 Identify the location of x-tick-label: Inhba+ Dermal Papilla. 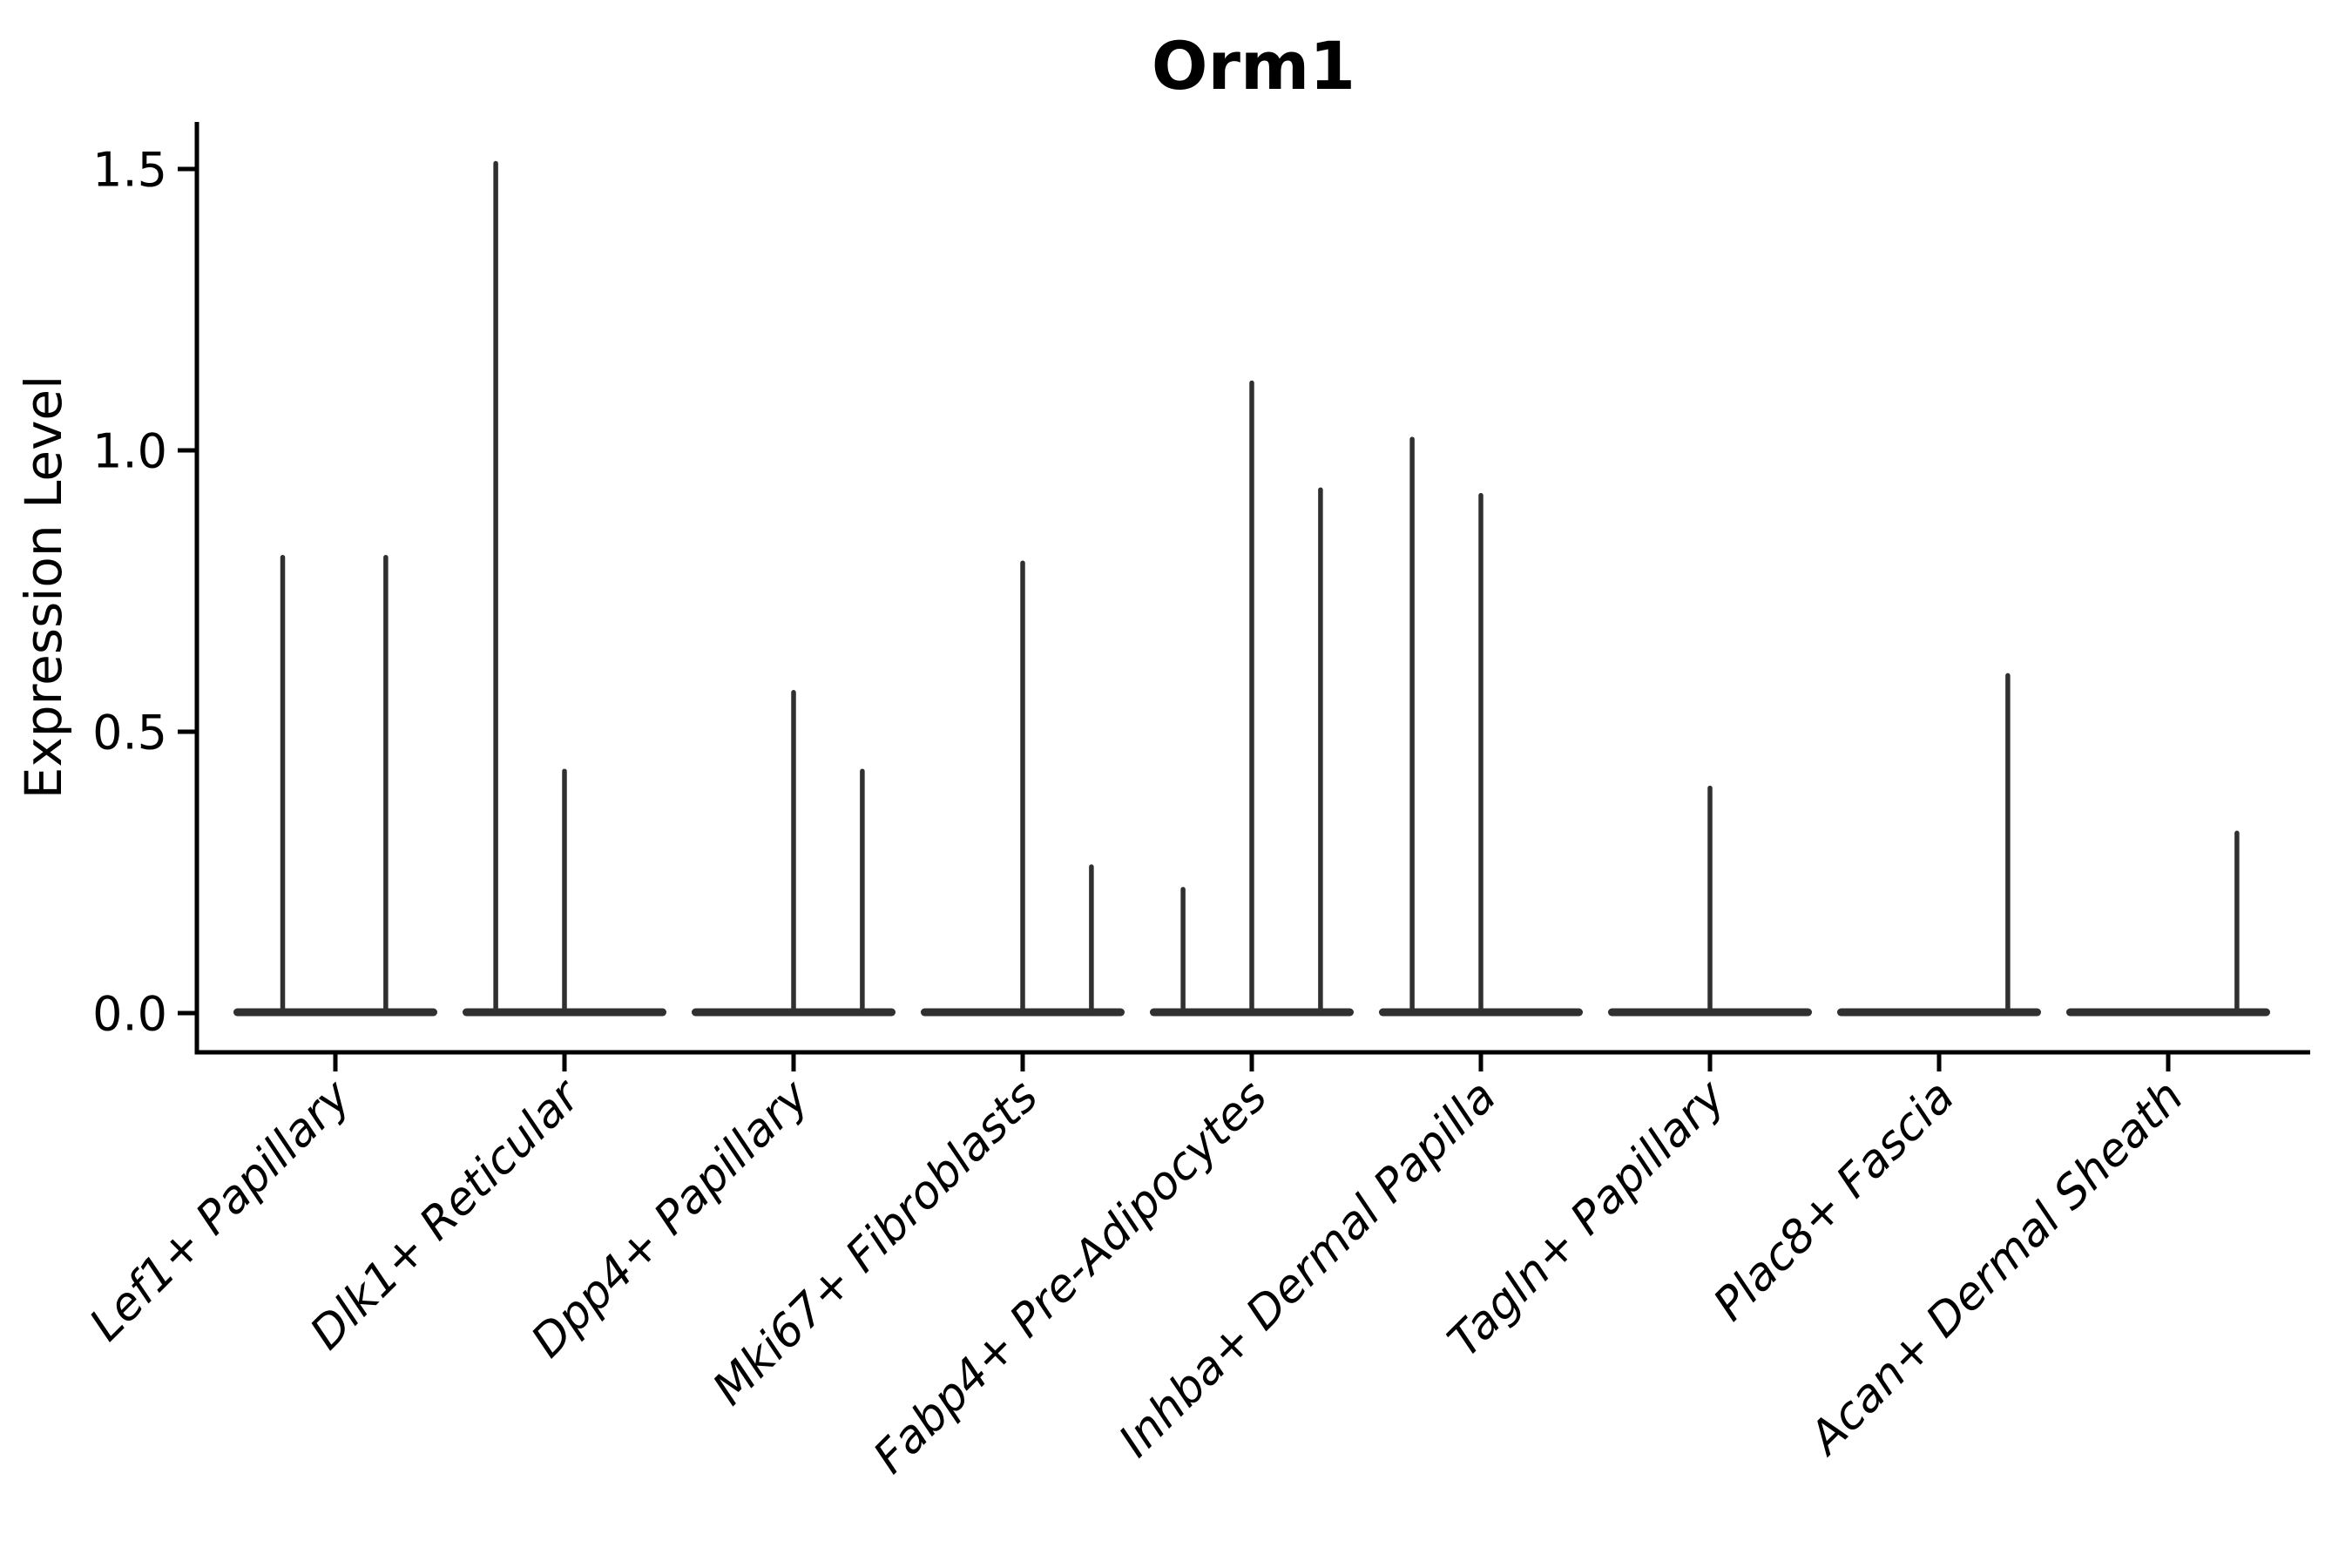
(1307, 1270).